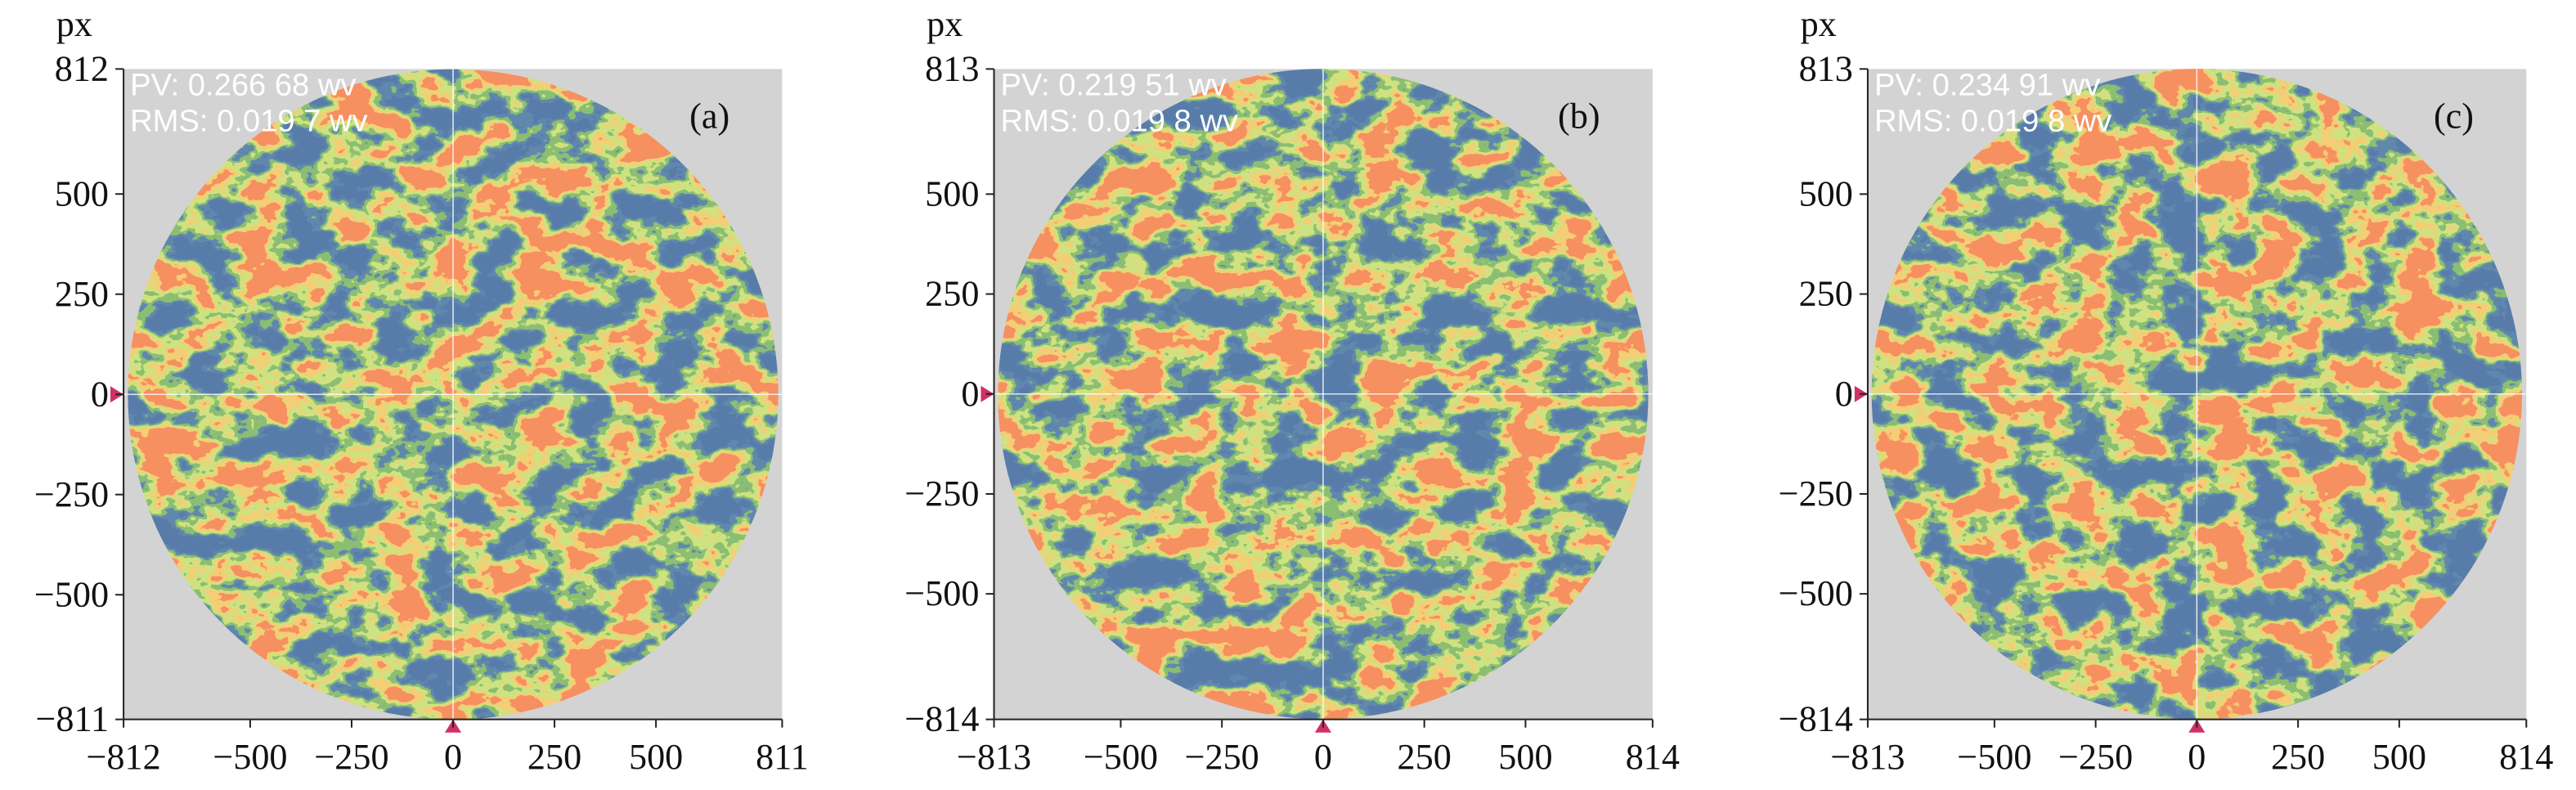 The height and width of the screenshot is (790, 2576). Describe the element at coordinates (243, 84) in the screenshot. I see `annotation: PV: 0.266 68 wv` at that location.